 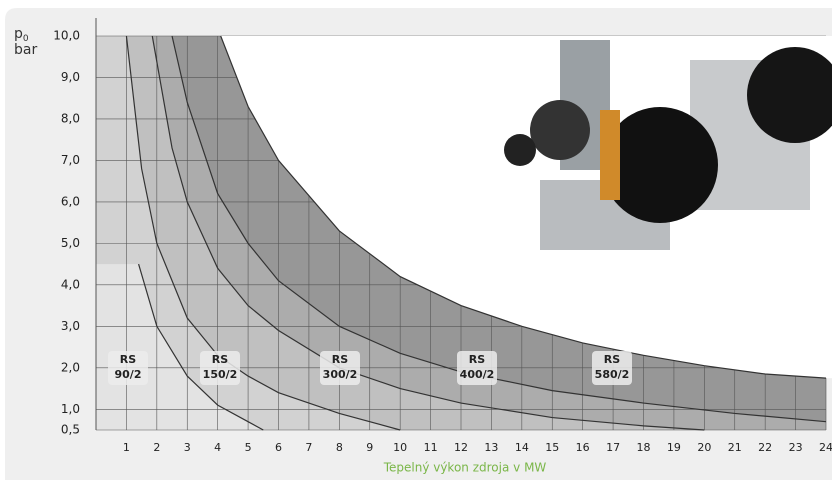 What do you see at coordinates (70, 409) in the screenshot?
I see `y-tick-label: 1,0` at bounding box center [70, 409].